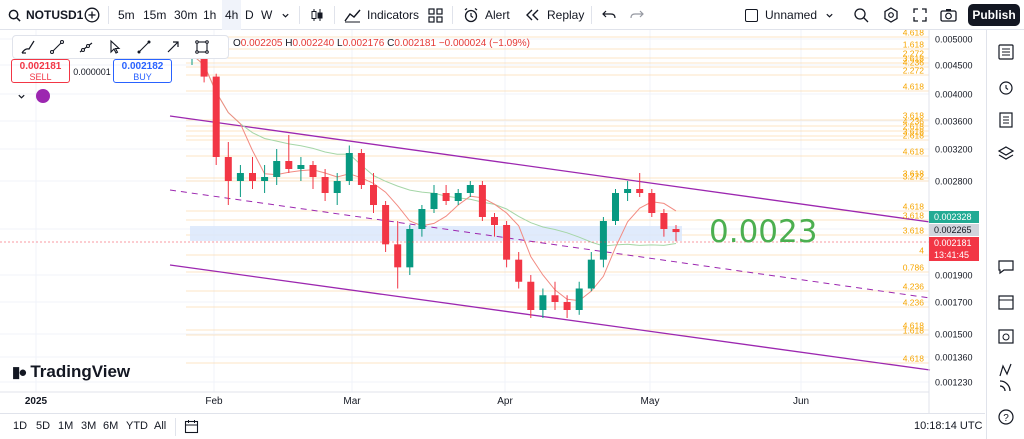 This screenshot has width=1024, height=439. I want to click on range-ytd: YTD, so click(137, 426).